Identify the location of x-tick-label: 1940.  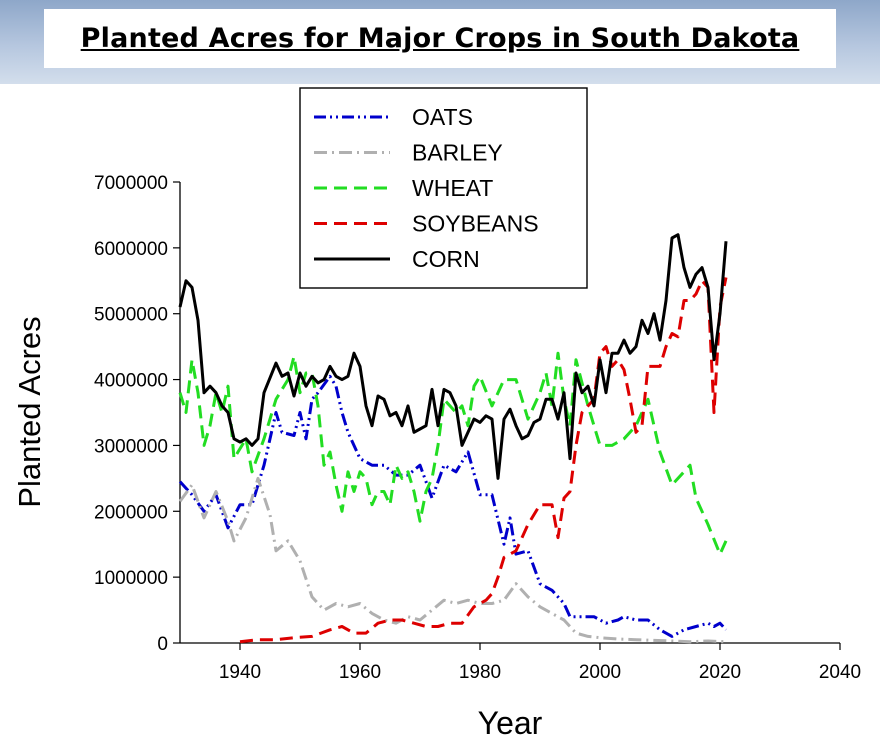
(240, 672).